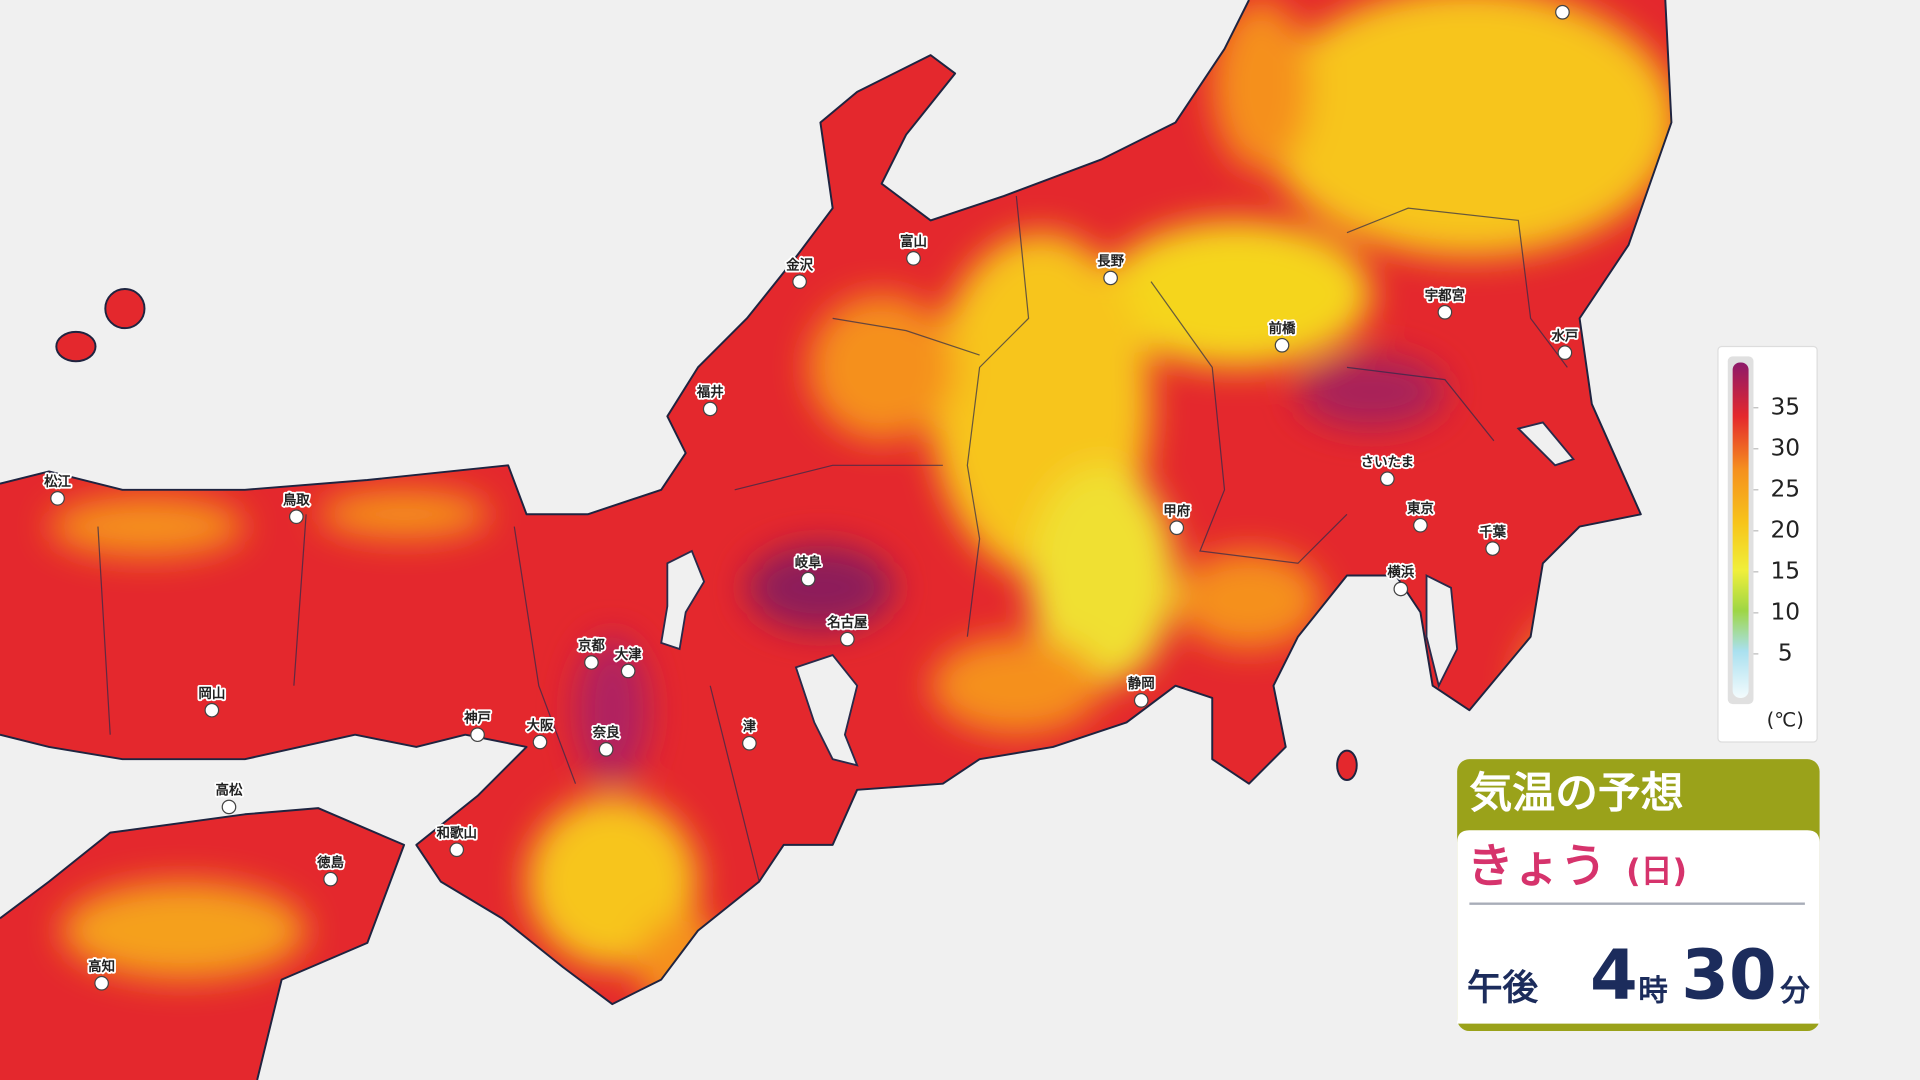 The height and width of the screenshot is (1080, 1920). I want to click on panel-weekday: (日), so click(1656, 871).